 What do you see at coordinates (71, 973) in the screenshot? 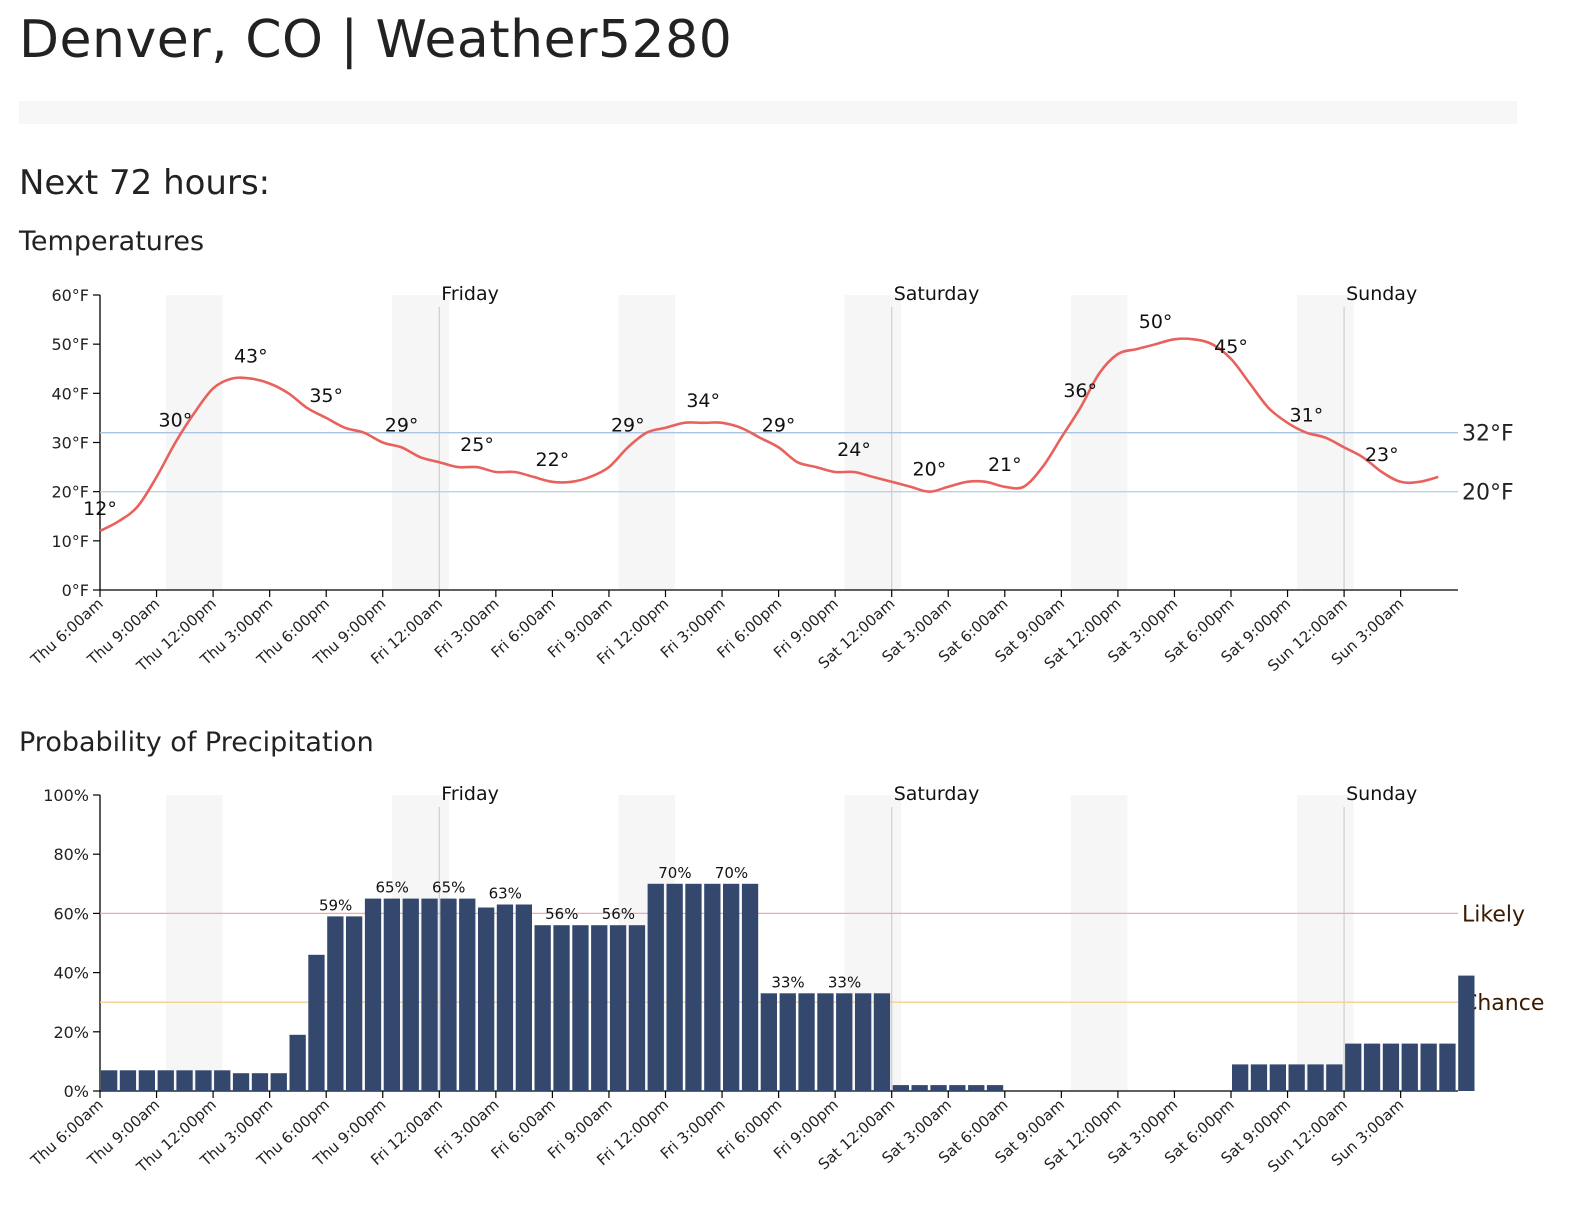
I see `precip-y-tick-label: 40%` at bounding box center [71, 973].